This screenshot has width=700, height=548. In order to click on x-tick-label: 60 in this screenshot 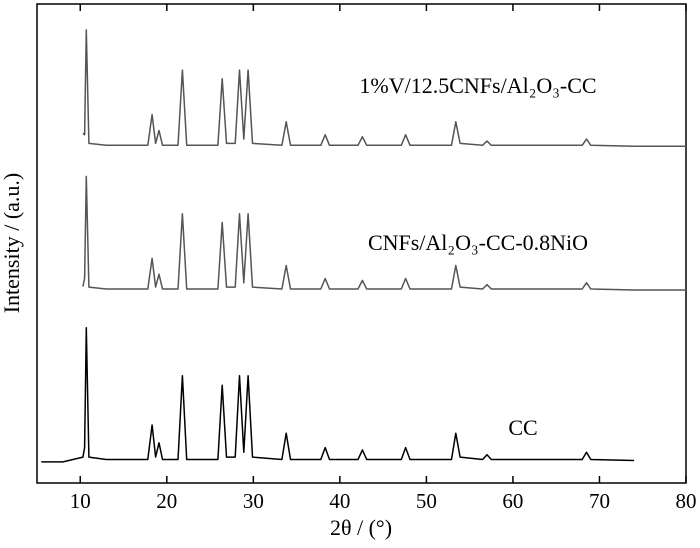, I will do `click(512, 501)`.